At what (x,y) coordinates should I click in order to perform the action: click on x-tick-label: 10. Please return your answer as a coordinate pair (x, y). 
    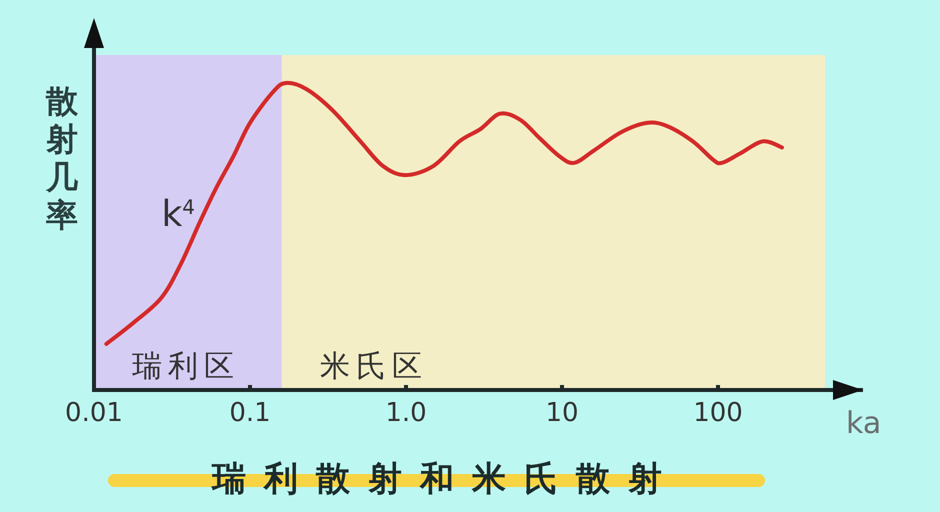
    Looking at the image, I should click on (562, 413).